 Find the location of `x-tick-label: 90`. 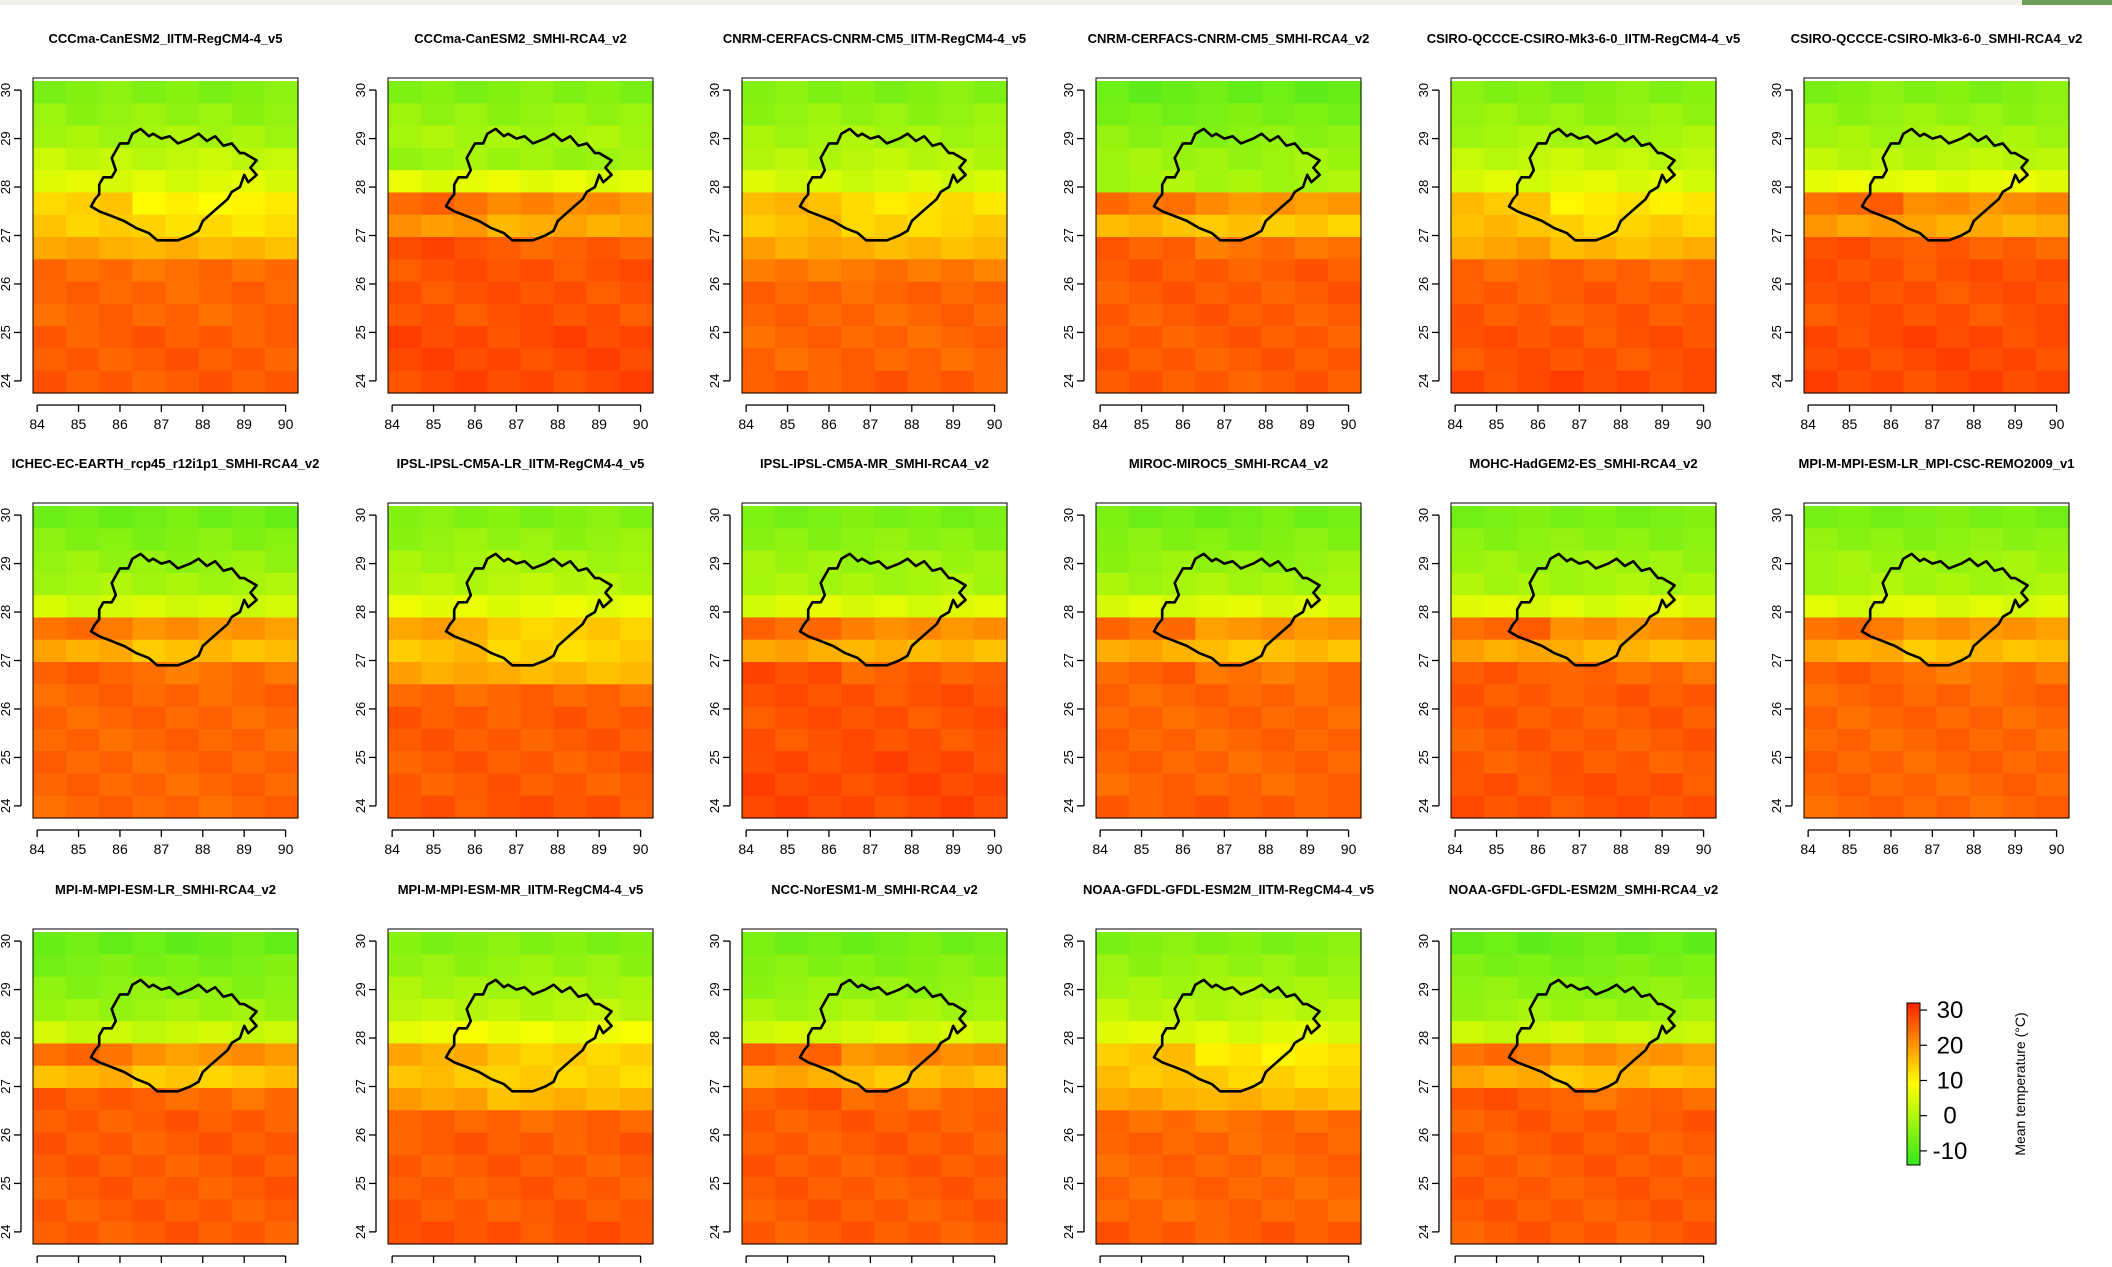

x-tick-label: 90 is located at coordinates (1349, 424).